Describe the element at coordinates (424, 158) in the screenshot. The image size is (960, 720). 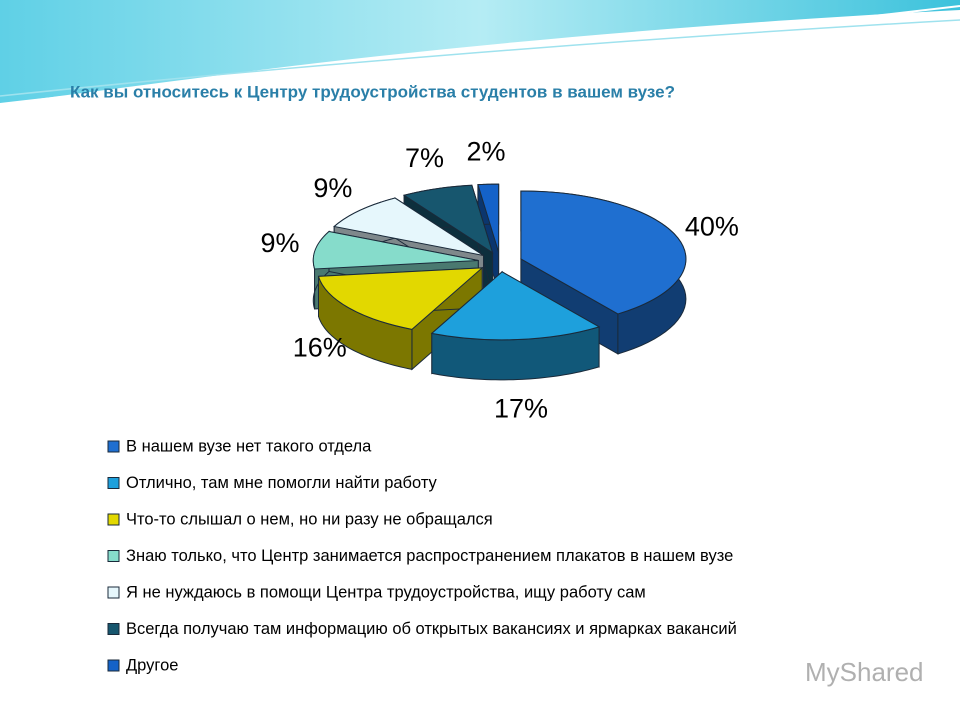
I see `data-label: 7%` at that location.